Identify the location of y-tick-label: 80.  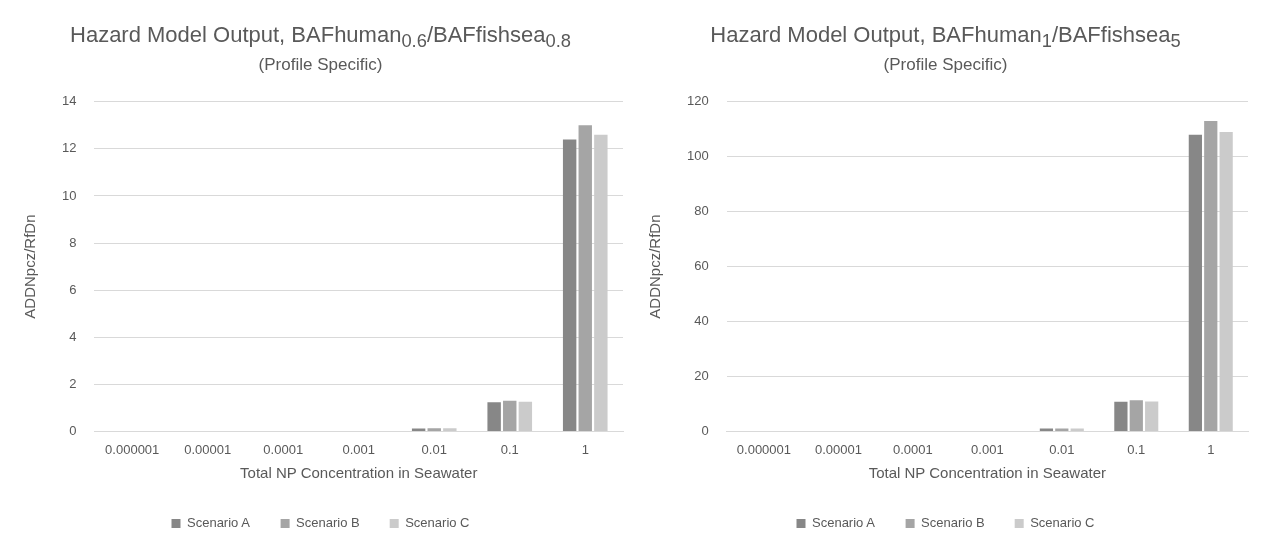
(701, 211).